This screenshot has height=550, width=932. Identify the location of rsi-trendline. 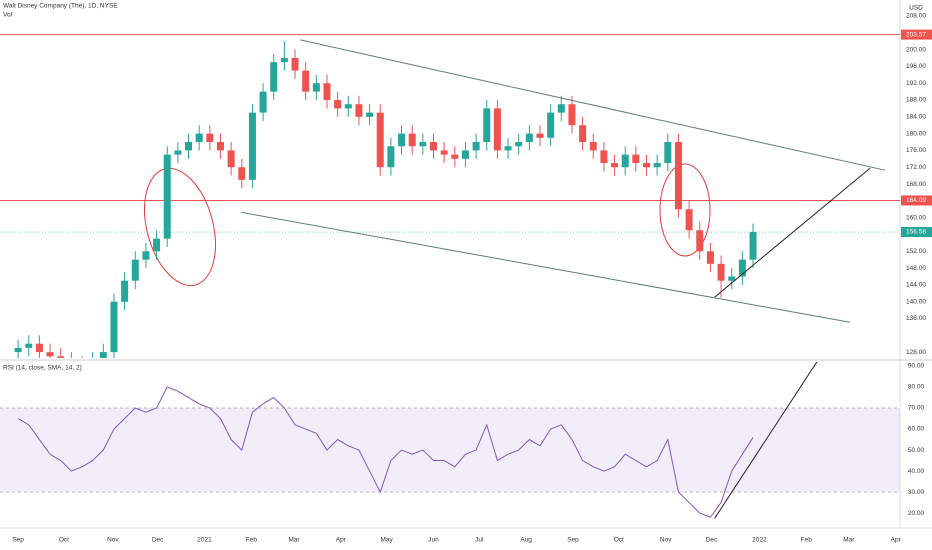
(766, 440).